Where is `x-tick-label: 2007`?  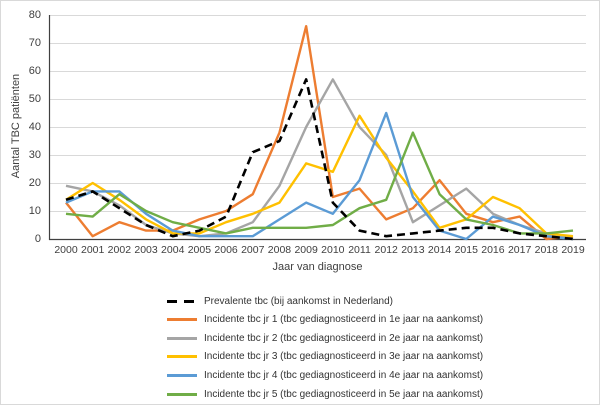
x-tick-label: 2007 is located at coordinates (253, 250).